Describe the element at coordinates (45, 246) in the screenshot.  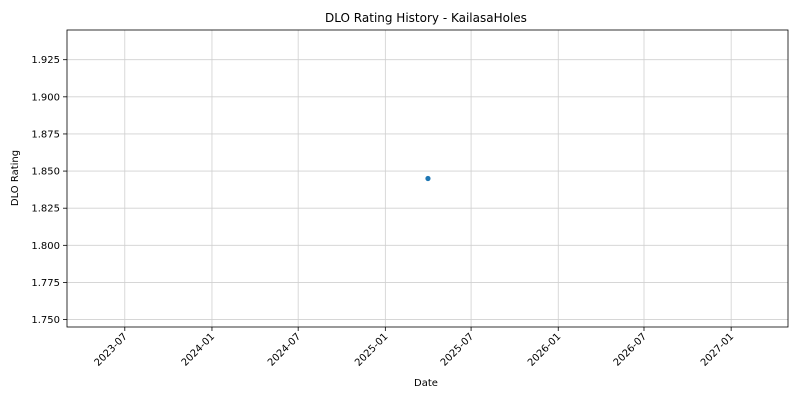
I see `y-tick-label: 1.800` at that location.